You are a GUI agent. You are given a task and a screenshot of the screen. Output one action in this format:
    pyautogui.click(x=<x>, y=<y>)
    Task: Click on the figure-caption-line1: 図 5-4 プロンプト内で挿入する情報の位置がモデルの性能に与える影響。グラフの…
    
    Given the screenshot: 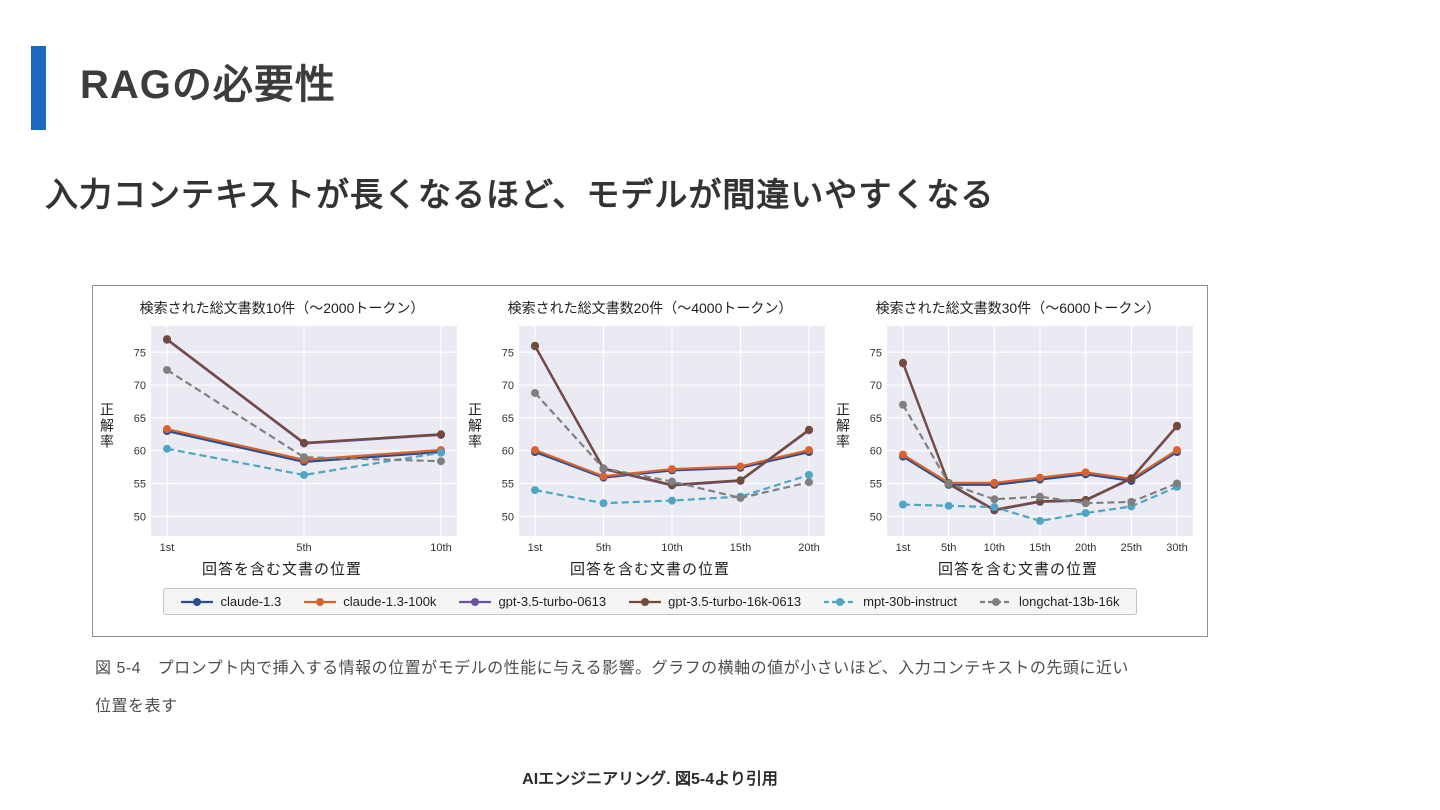 What is the action you would take?
    pyautogui.click(x=612, y=668)
    